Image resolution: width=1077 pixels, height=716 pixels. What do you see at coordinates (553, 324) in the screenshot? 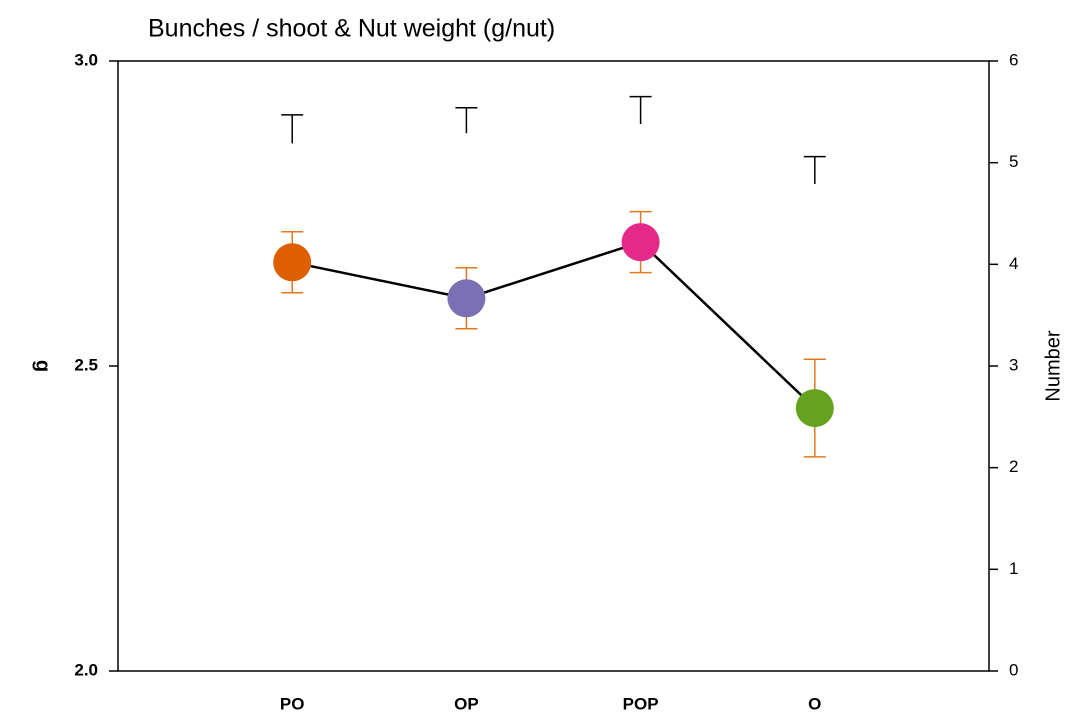
I see `line` at bounding box center [553, 324].